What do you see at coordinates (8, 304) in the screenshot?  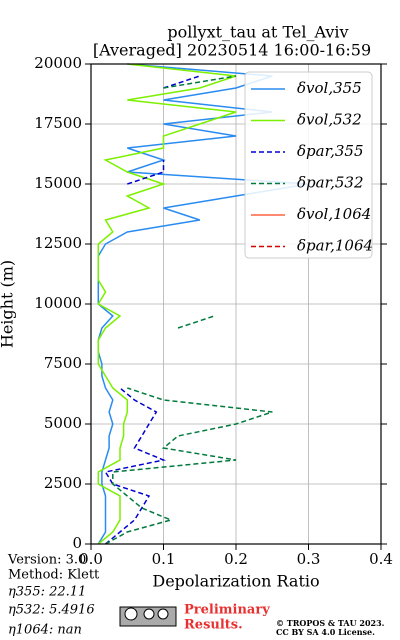 I see `y-axis-label: Height (m)` at bounding box center [8, 304].